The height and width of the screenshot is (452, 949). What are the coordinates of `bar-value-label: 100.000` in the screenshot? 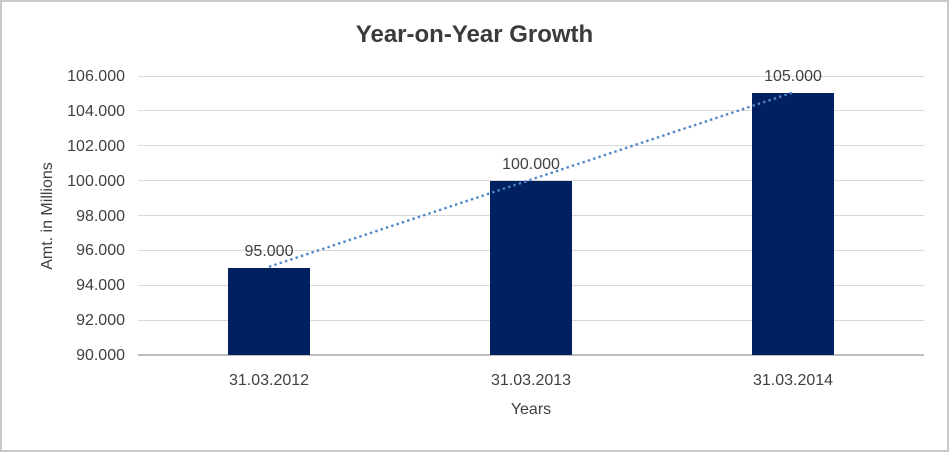 It's located at (531, 164).